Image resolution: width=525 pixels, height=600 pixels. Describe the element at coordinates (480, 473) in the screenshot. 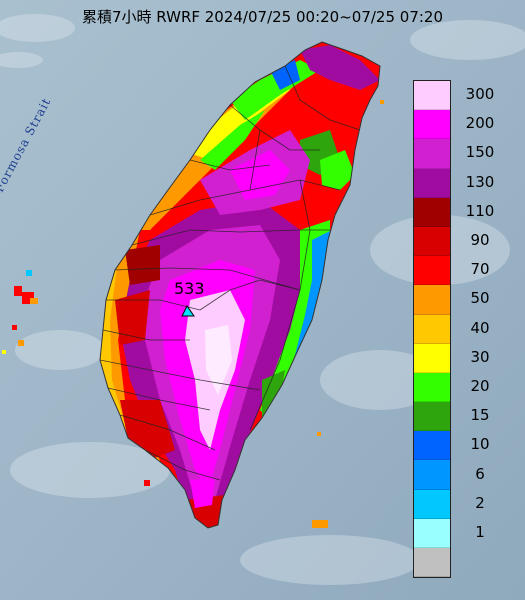

I see `legend-label: 6` at that location.